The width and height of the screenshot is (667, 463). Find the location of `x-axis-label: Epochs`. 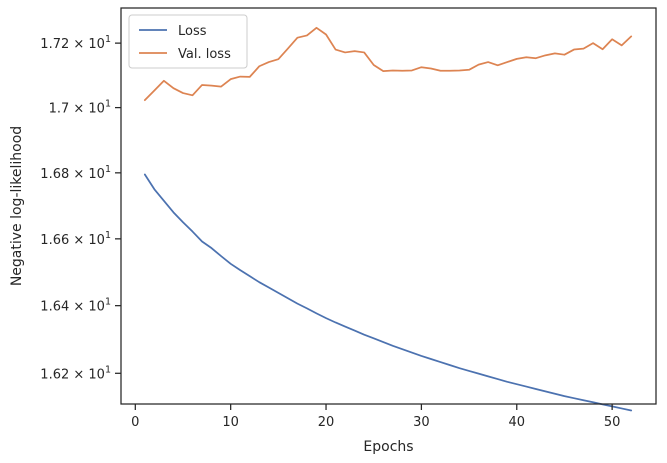

x-axis-label: Epochs is located at coordinates (388, 447).